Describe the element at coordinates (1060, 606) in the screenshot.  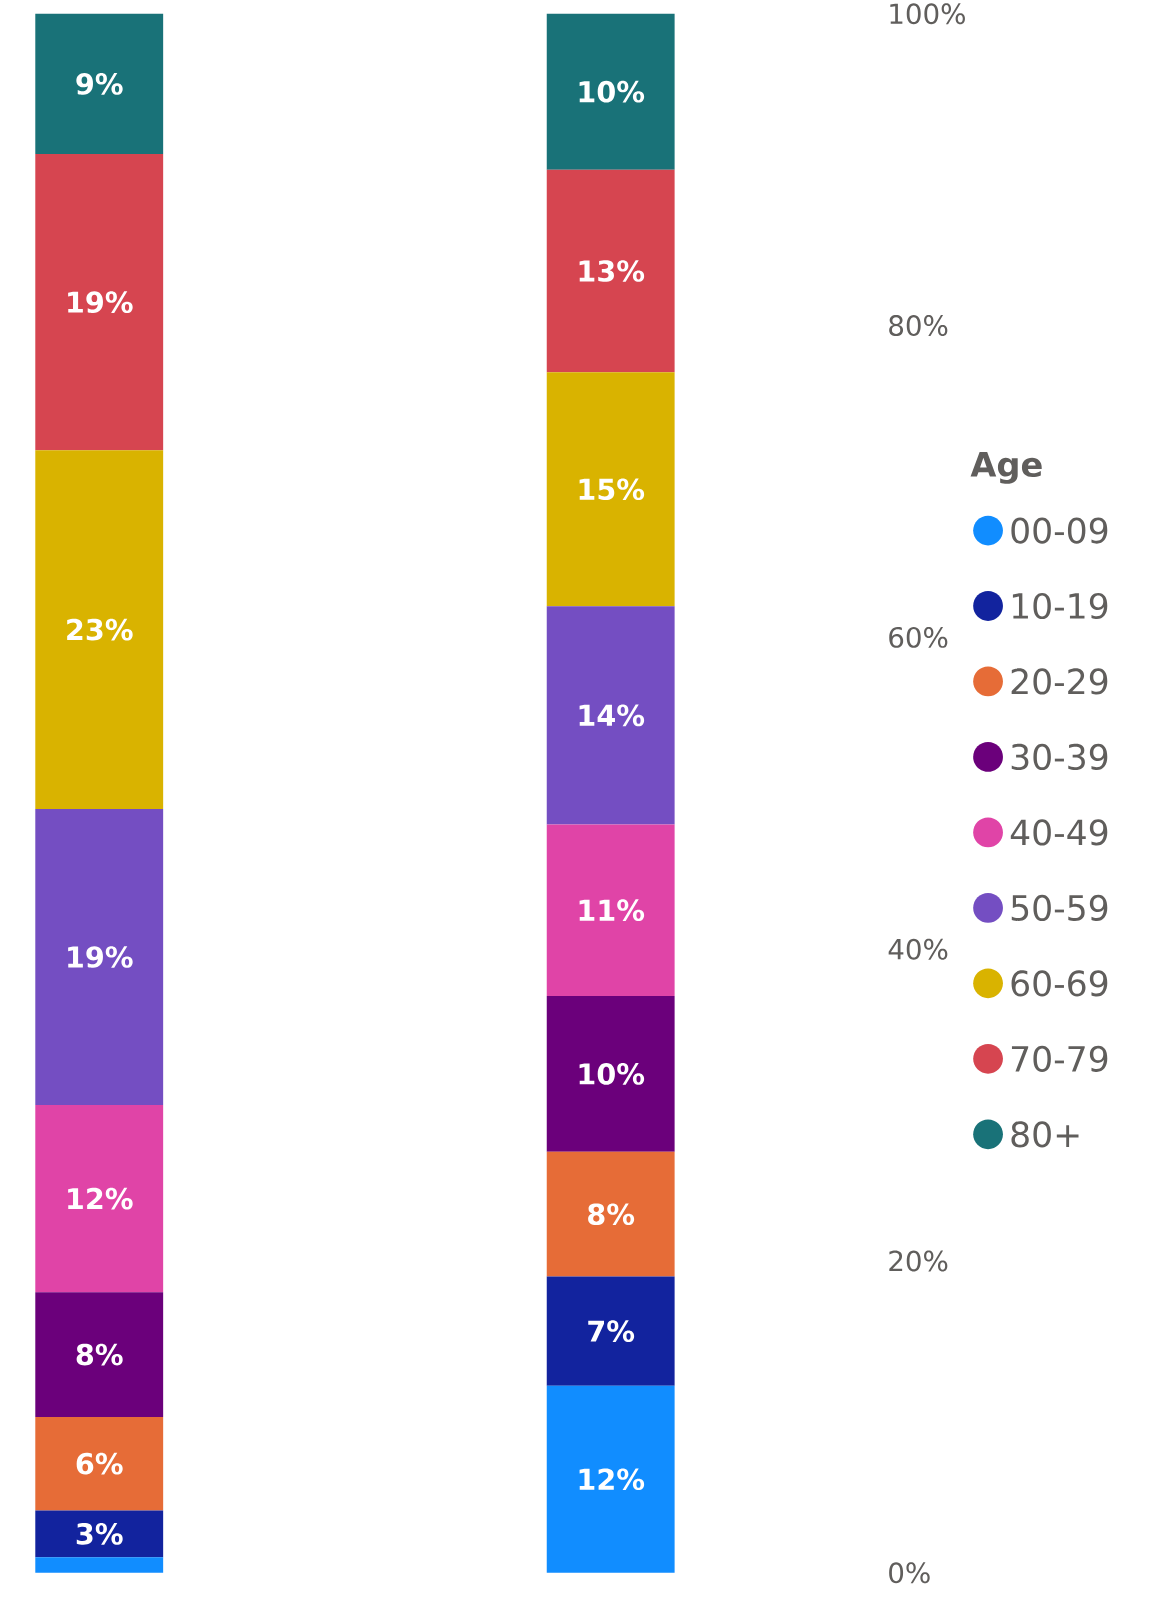
I see `legend-label: 10-19` at that location.